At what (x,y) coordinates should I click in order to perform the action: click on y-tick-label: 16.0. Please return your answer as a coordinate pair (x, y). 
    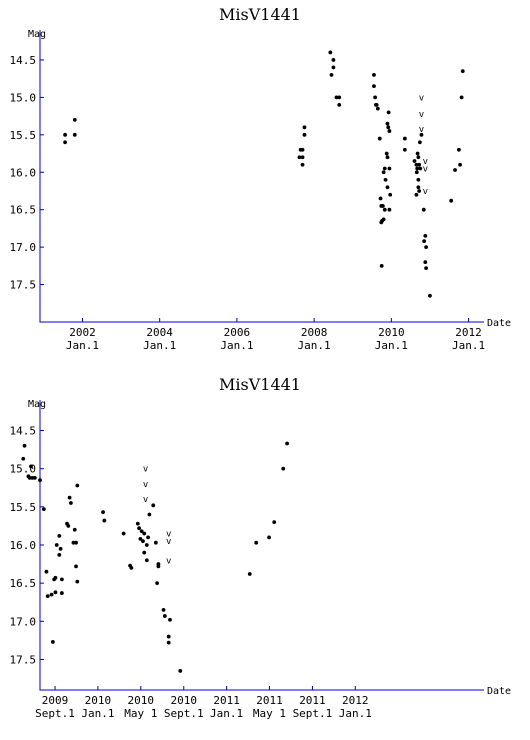
    Looking at the image, I should click on (23, 545).